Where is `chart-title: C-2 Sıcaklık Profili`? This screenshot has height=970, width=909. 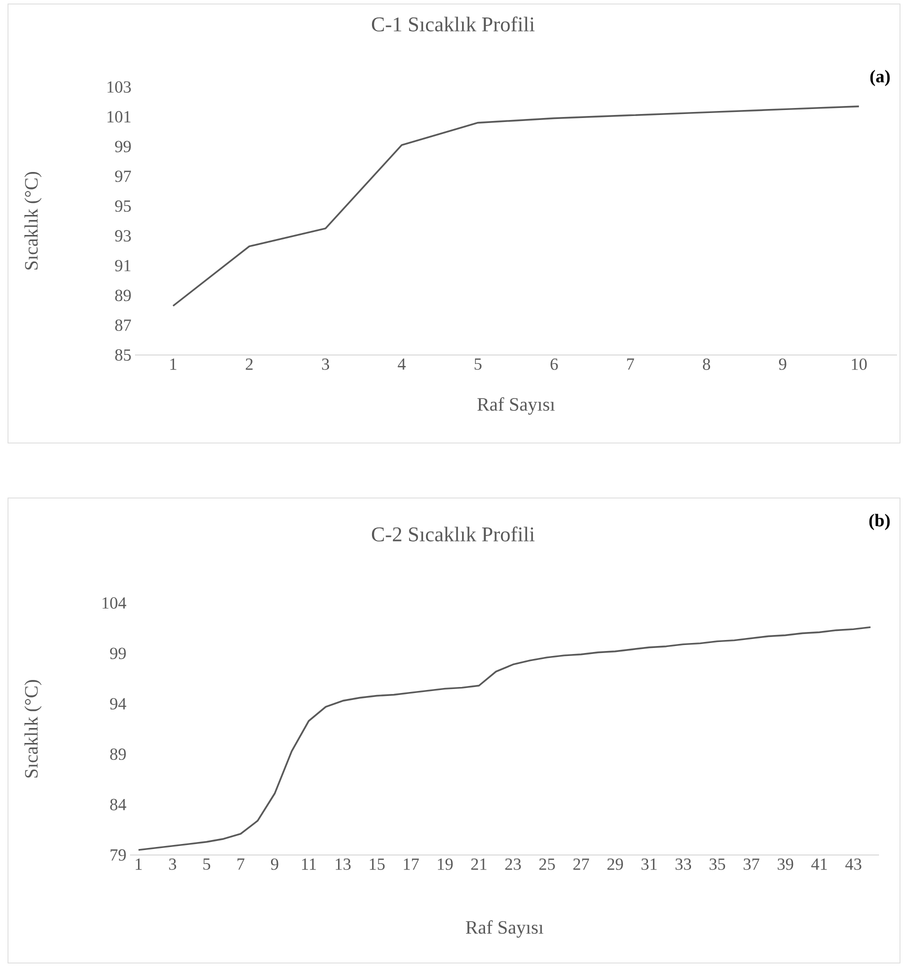 chart-title: C-2 Sıcaklık Profili is located at coordinates (453, 534).